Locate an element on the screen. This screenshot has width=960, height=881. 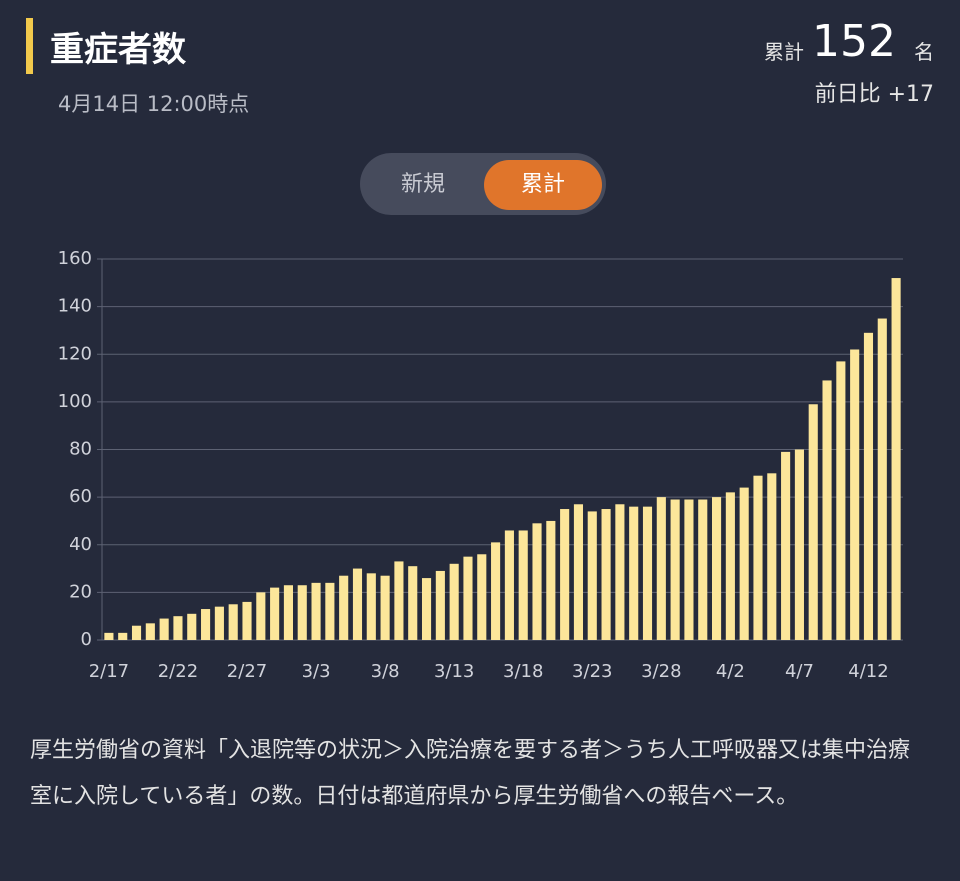
y-tick-label: 20 is located at coordinates (80, 591).